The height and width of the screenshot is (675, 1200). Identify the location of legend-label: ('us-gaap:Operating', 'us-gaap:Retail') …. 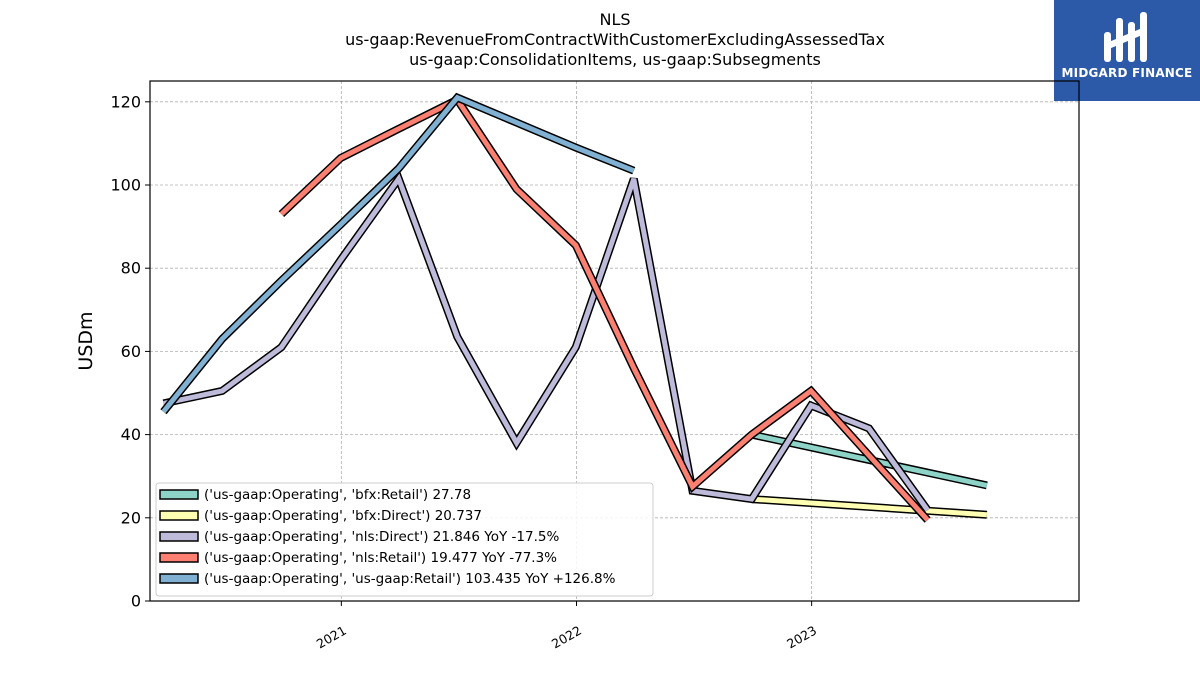
(410, 579).